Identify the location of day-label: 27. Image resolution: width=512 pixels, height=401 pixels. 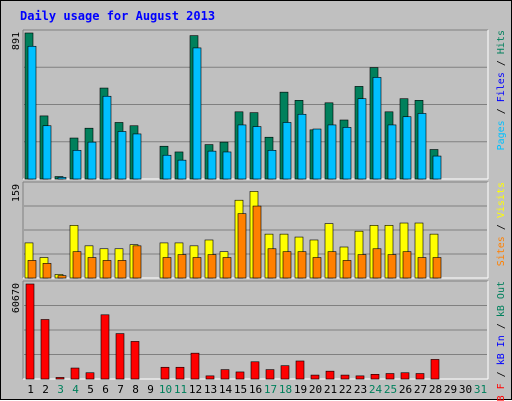
(420, 389).